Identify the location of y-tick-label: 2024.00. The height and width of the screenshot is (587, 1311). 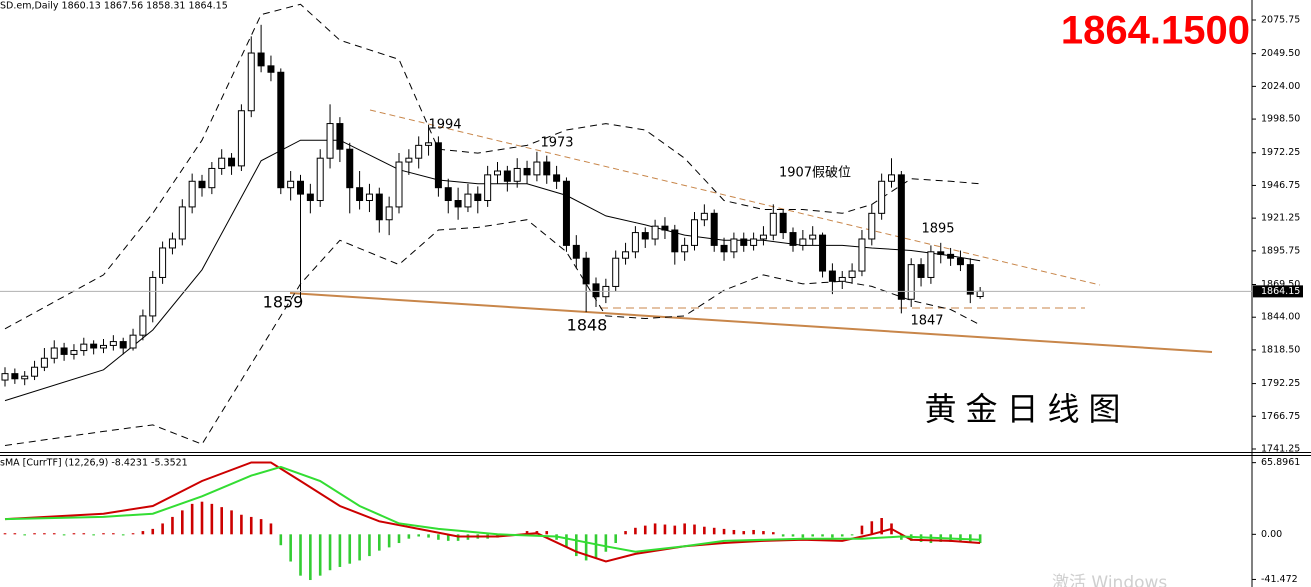
(1280, 86).